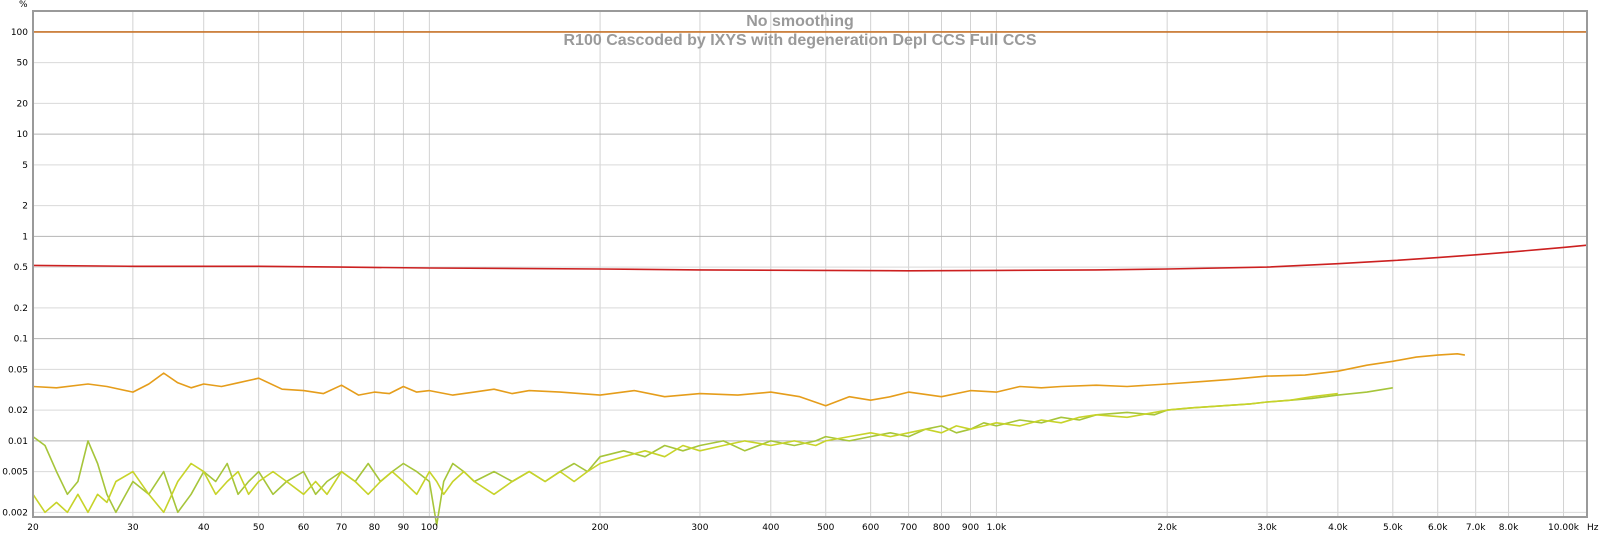 The height and width of the screenshot is (544, 1600). What do you see at coordinates (699, 528) in the screenshot?
I see `x-tick-label-10: 300` at bounding box center [699, 528].